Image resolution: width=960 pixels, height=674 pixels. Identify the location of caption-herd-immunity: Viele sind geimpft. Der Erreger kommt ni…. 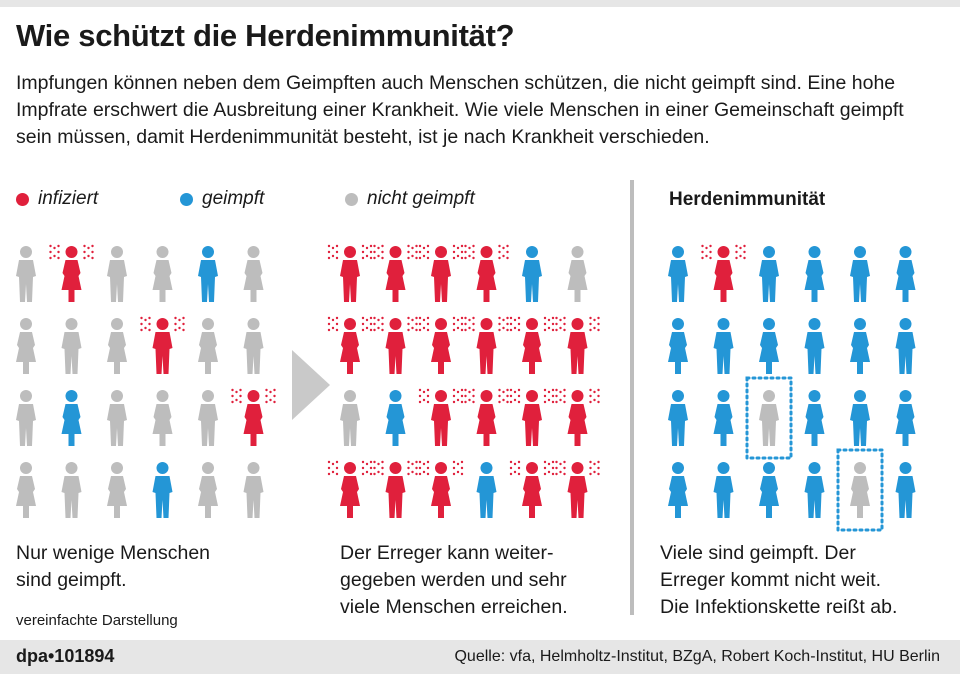
(778, 580).